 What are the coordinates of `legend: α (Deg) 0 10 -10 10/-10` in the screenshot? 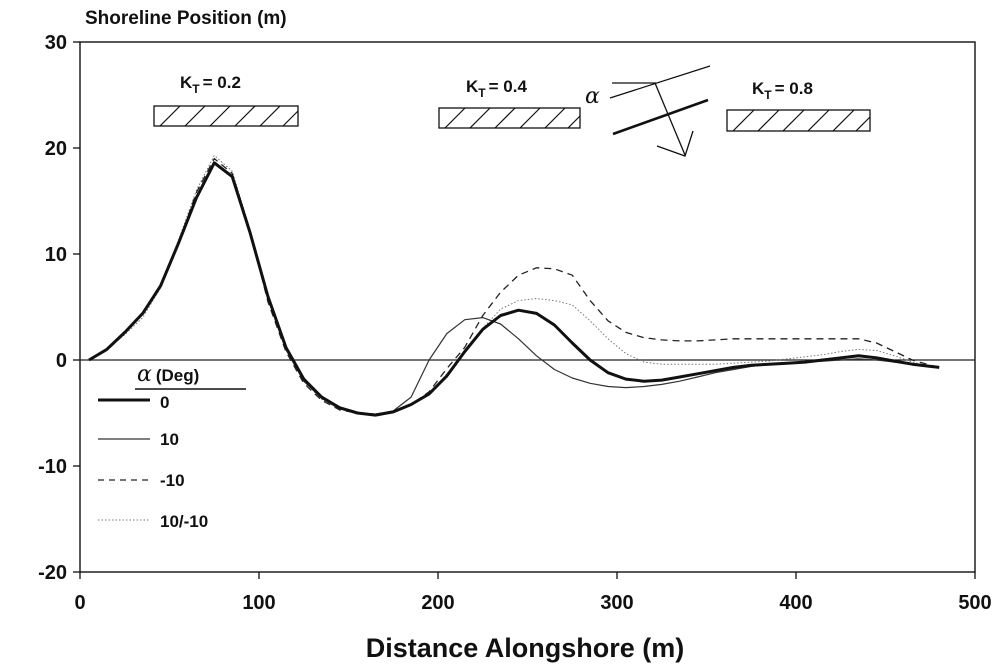 It's located at (172, 446).